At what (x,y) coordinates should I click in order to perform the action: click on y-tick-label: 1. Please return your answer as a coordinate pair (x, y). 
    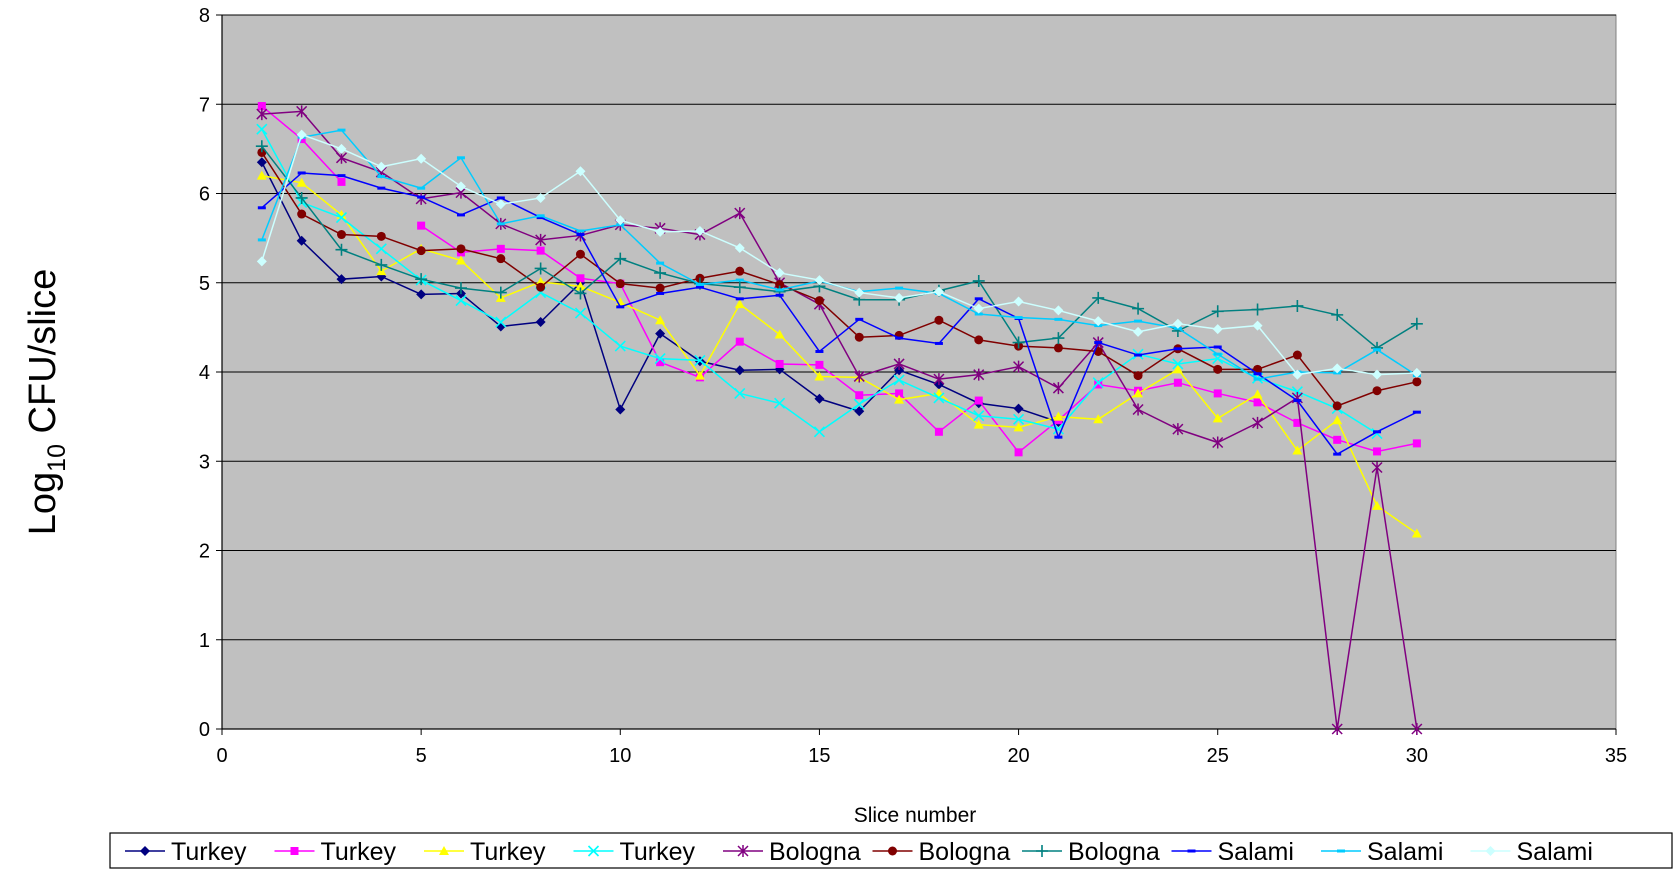
    Looking at the image, I should click on (204, 641).